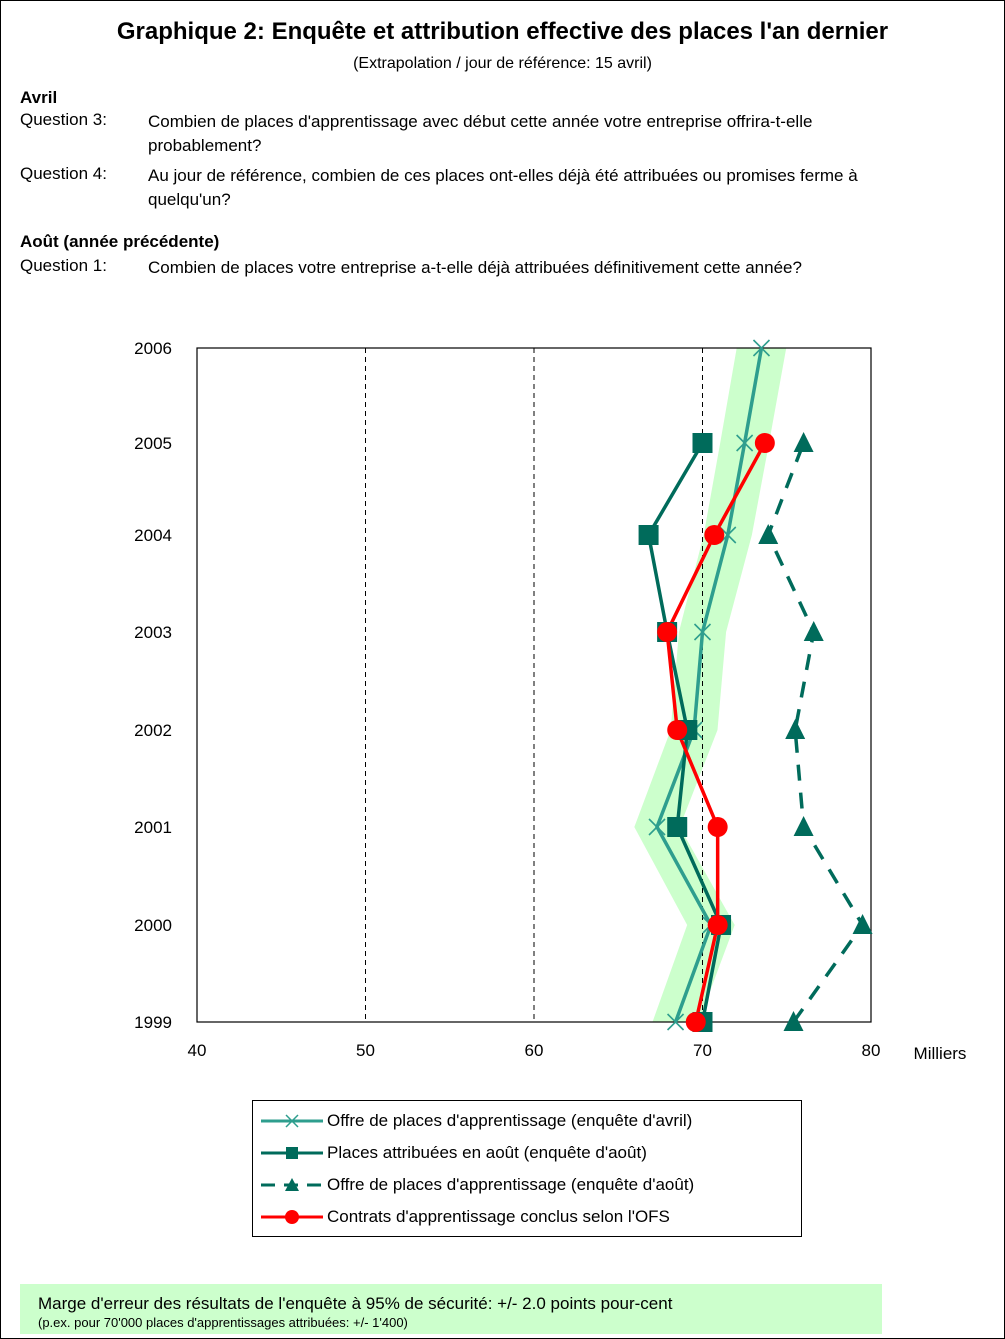 This screenshot has height=1339, width=1005. Describe the element at coordinates (667, 632) in the screenshot. I see `point-contrats-ofs-2003` at that location.